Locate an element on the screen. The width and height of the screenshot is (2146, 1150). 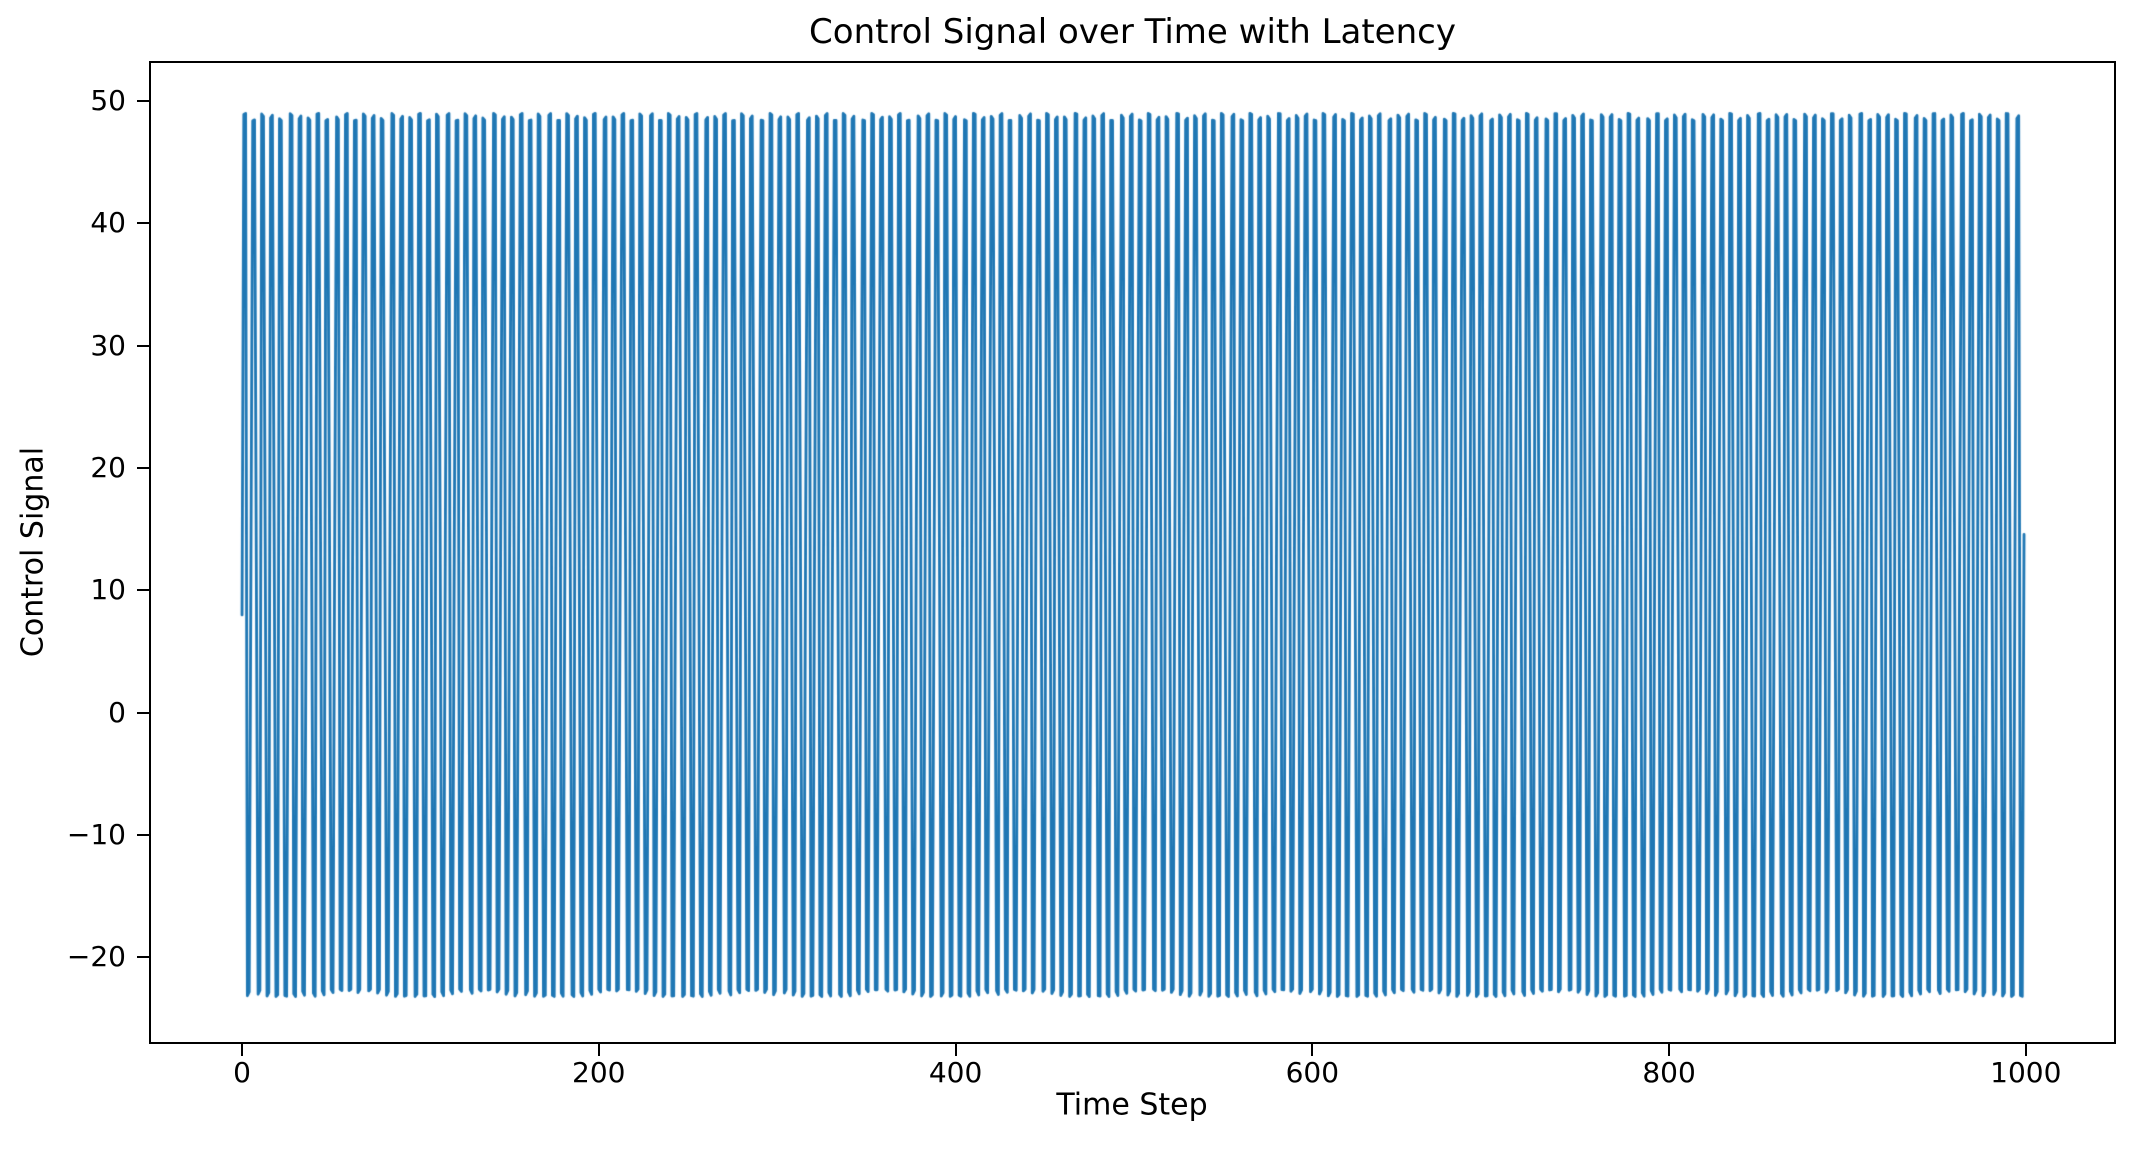
y-tick-label: 20 is located at coordinates (108, 468).